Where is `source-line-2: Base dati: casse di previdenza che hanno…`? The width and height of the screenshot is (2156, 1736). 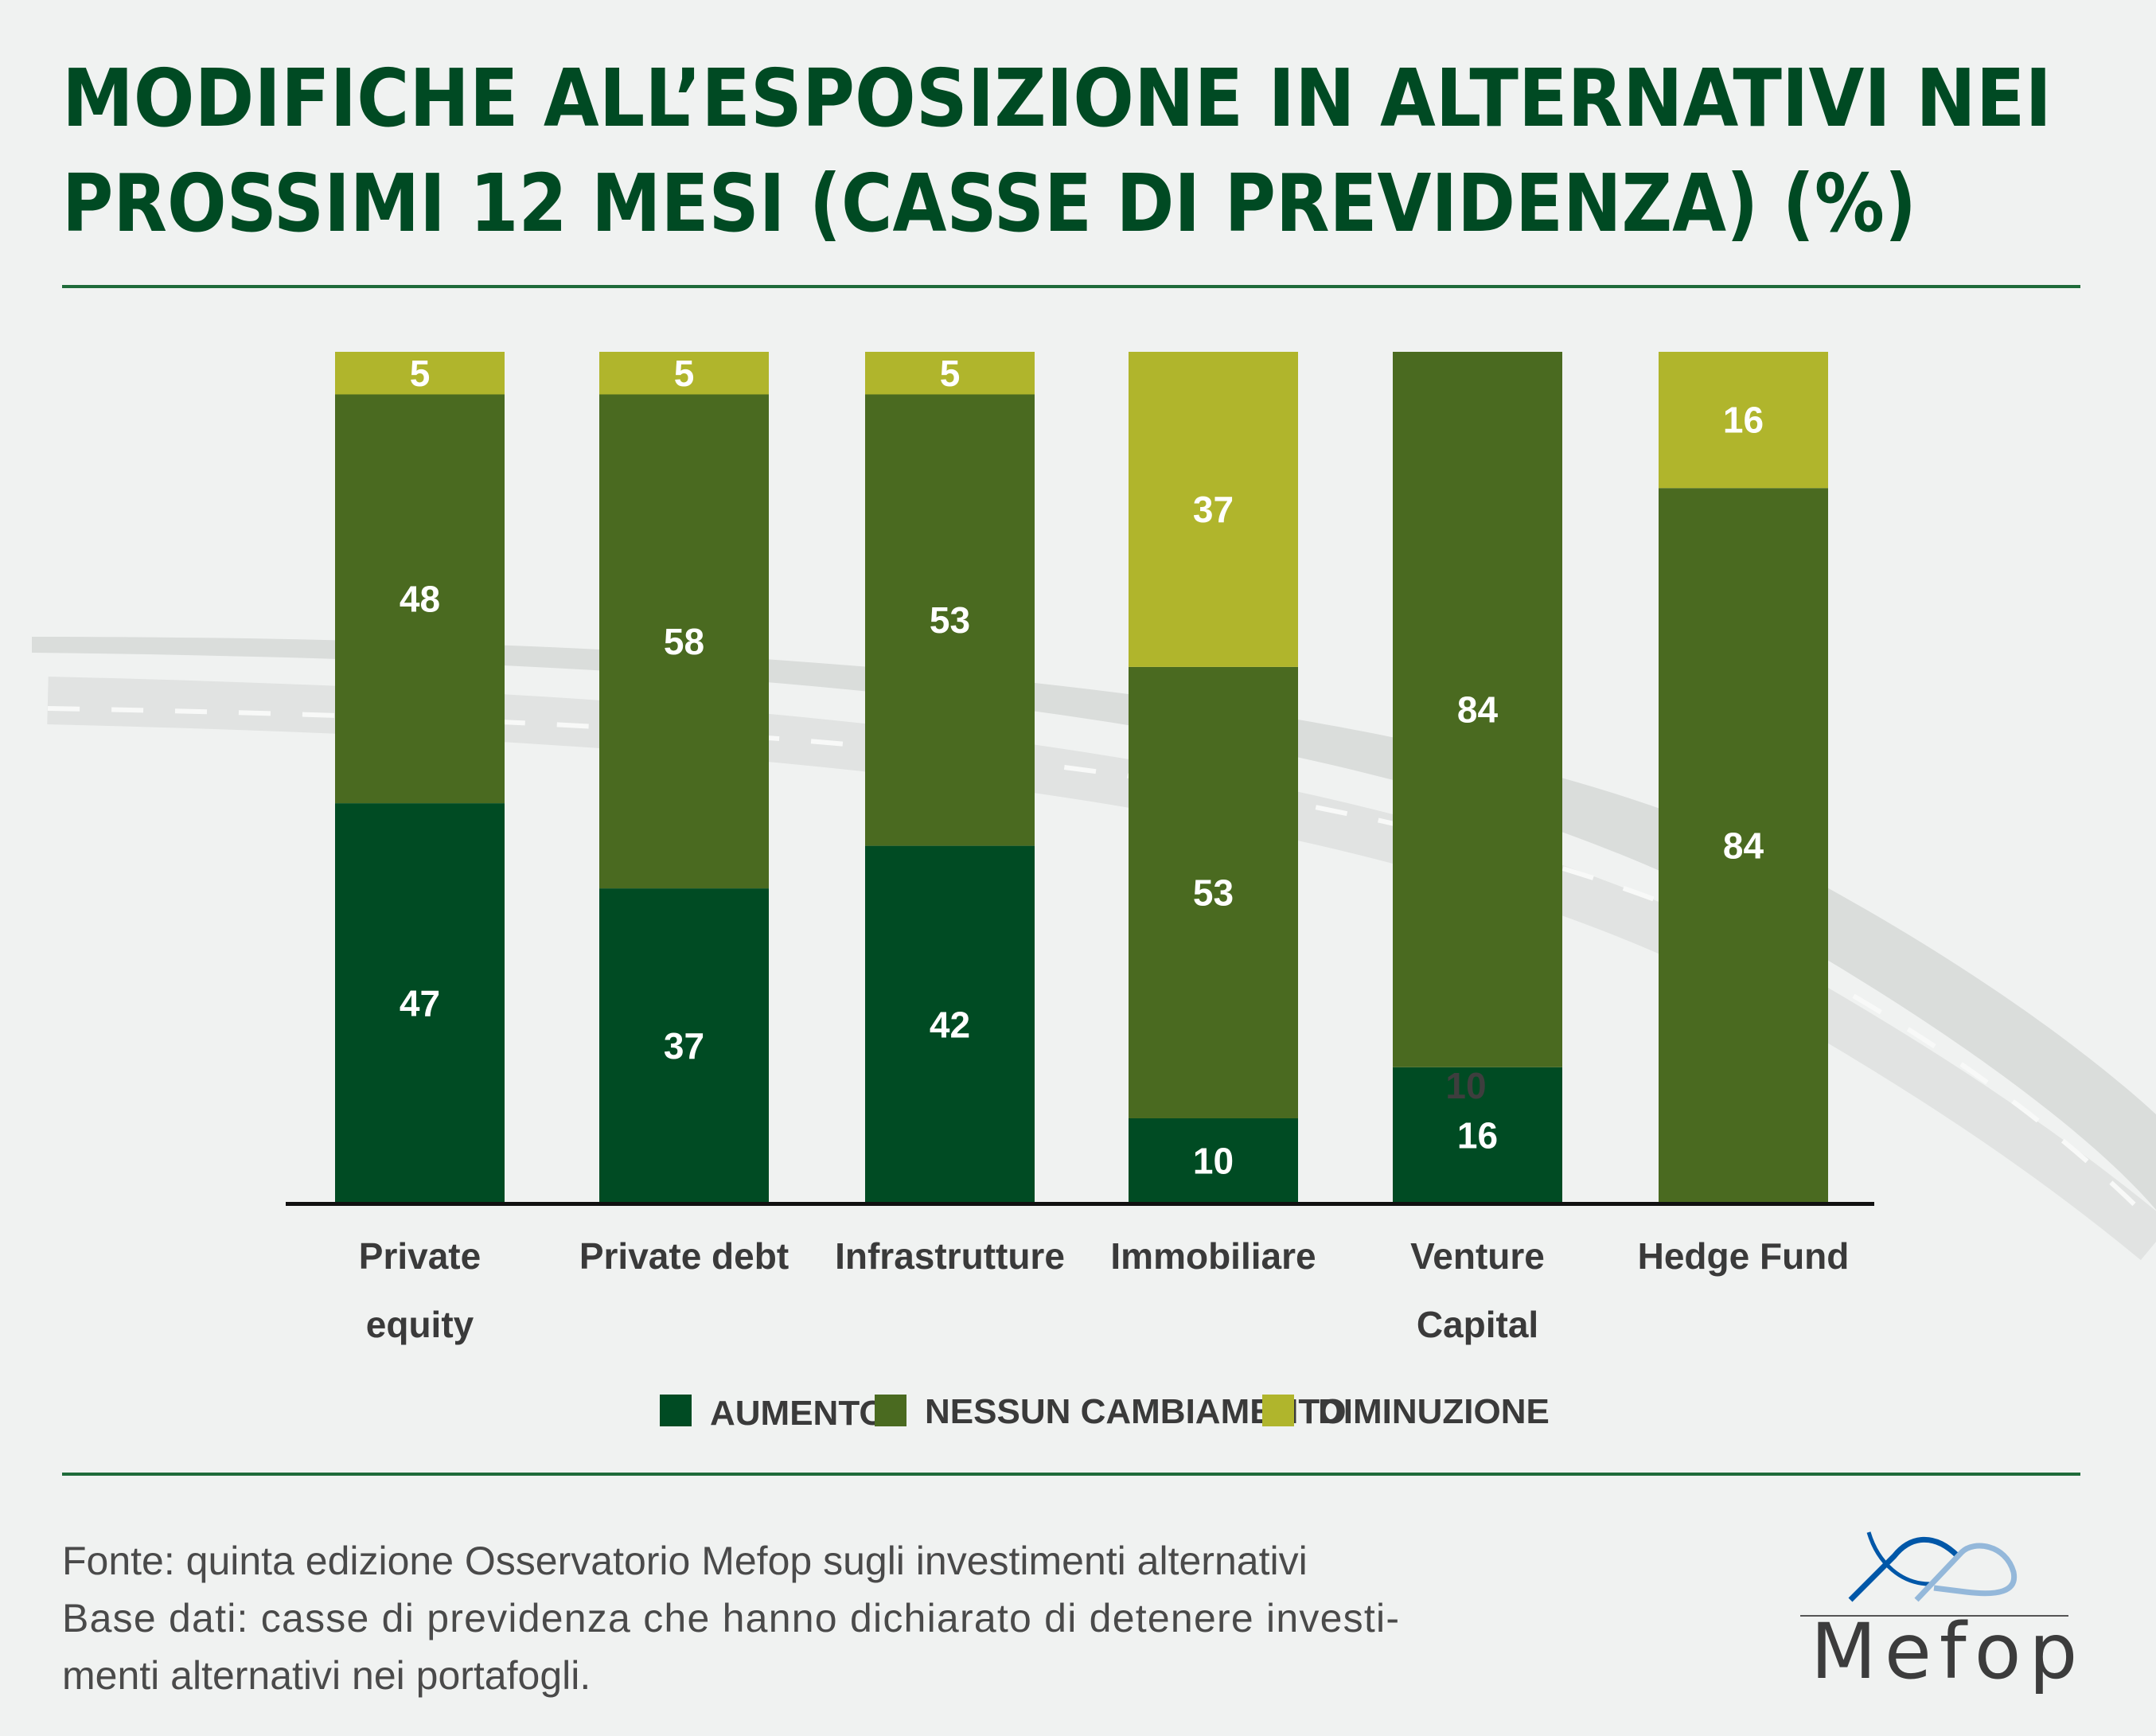
source-line-2: Base dati: casse di previdenza che hanno… is located at coordinates (730, 1618).